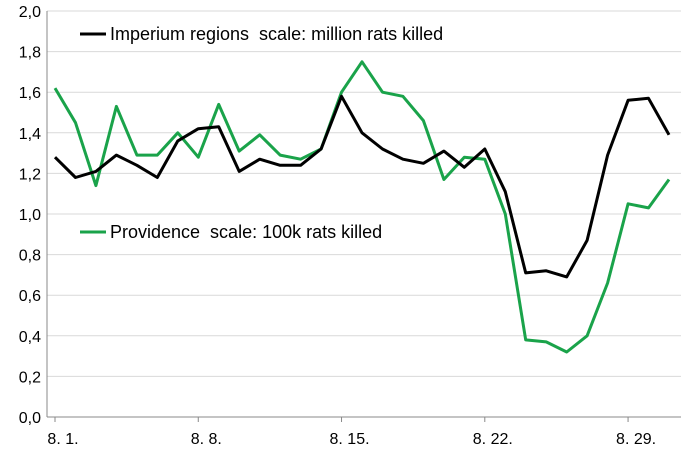  I want to click on x-tick-label: 8. 1., so click(62, 439).